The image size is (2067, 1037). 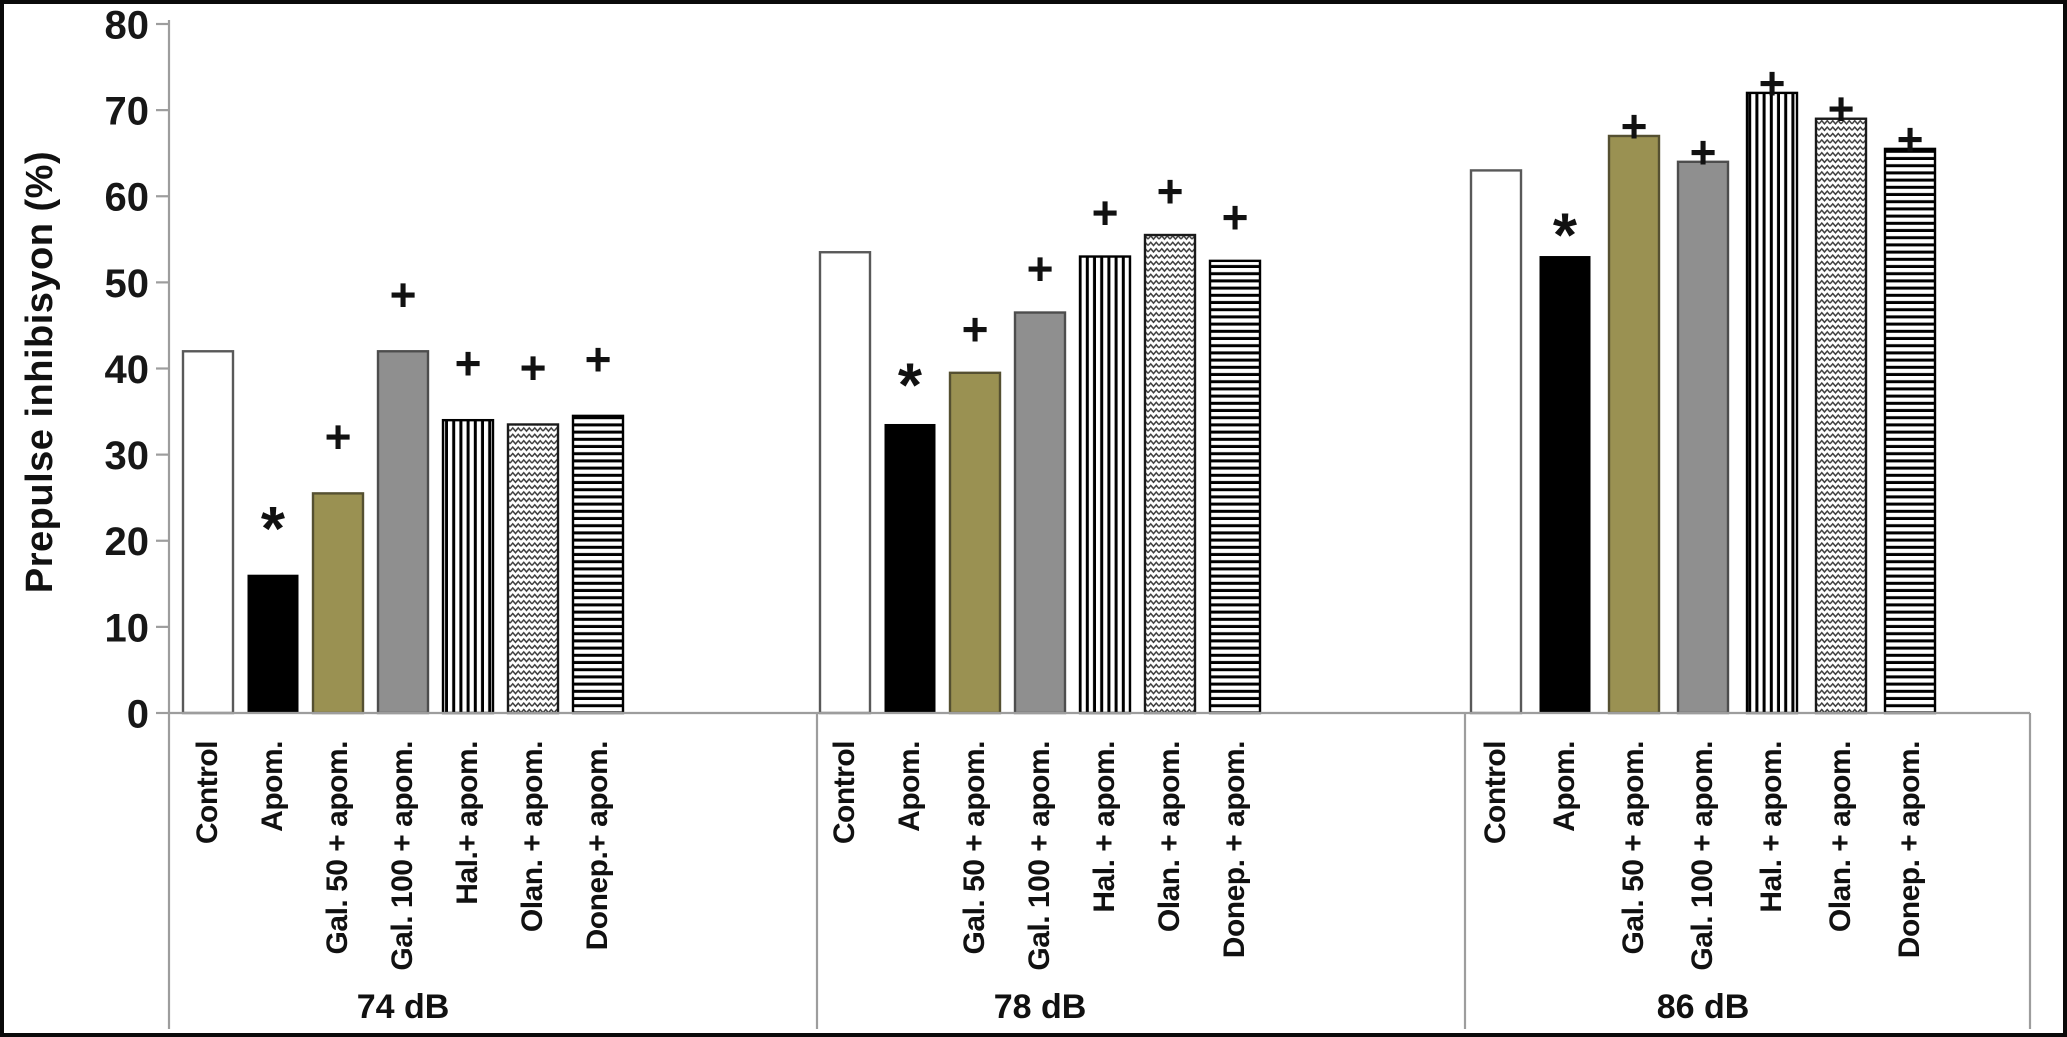 I want to click on bar-olan-78dB, so click(x=1170, y=474).